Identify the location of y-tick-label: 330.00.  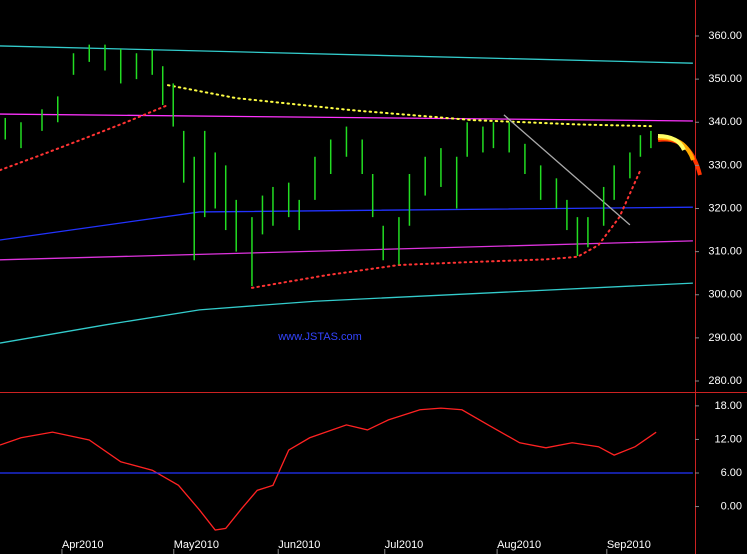
(725, 165).